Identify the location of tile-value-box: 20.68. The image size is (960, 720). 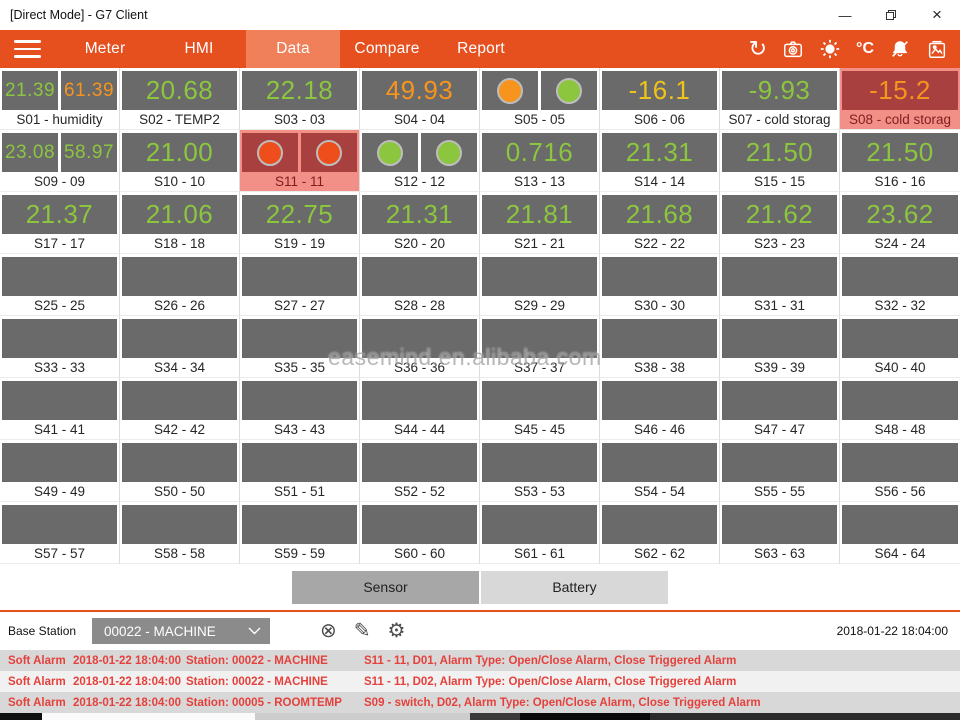
(179, 90).